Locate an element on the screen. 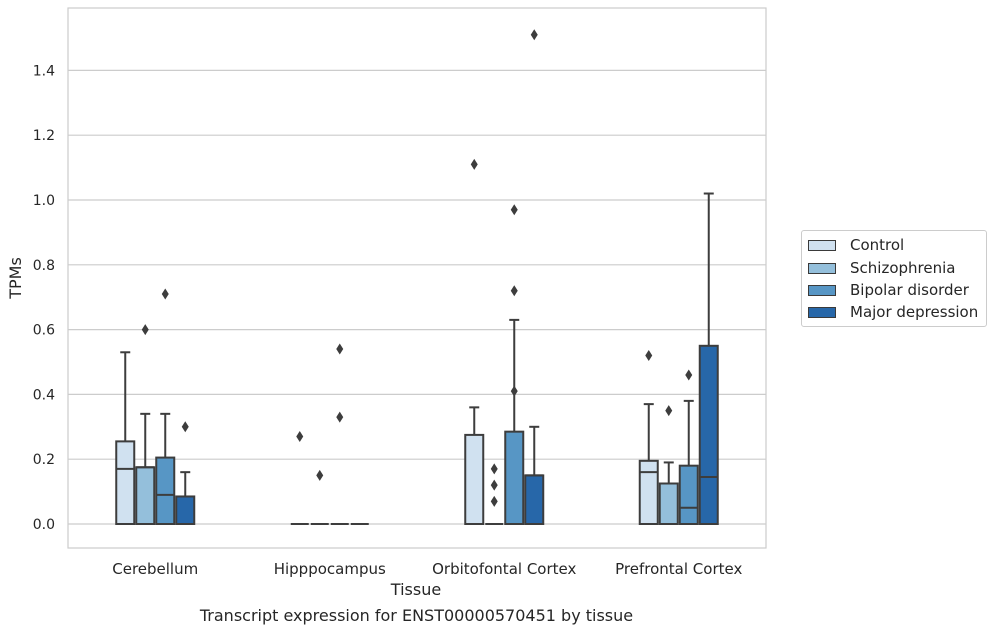 The height and width of the screenshot is (634, 997). x-tick-label: Prefrontal Cortex is located at coordinates (678, 569).